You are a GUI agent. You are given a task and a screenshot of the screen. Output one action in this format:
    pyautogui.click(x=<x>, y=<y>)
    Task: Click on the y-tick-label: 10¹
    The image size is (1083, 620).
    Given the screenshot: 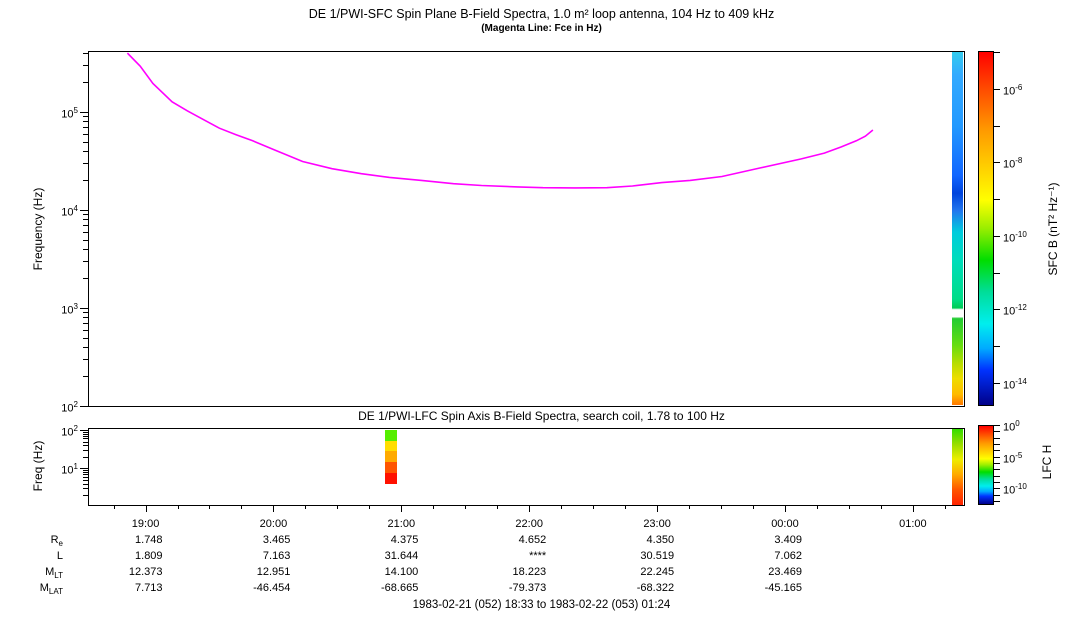 What is the action you would take?
    pyautogui.click(x=69, y=469)
    